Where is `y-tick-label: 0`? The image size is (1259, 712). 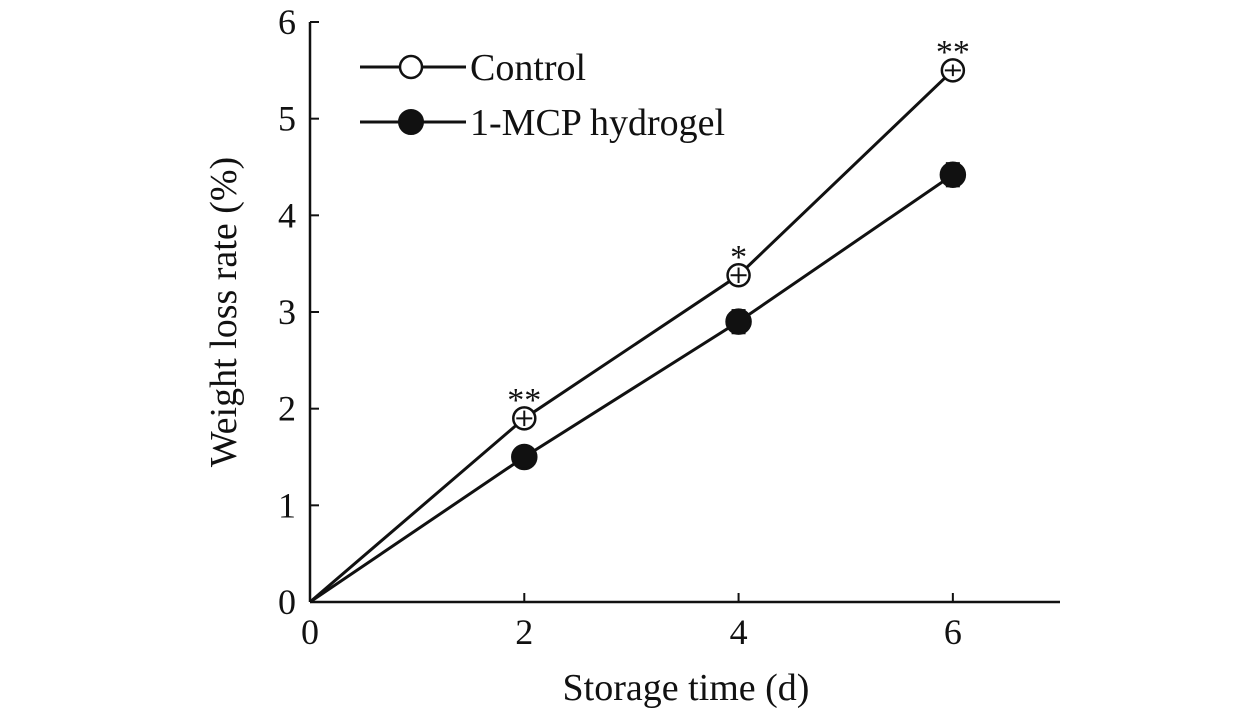
y-tick-label: 0 is located at coordinates (287, 602).